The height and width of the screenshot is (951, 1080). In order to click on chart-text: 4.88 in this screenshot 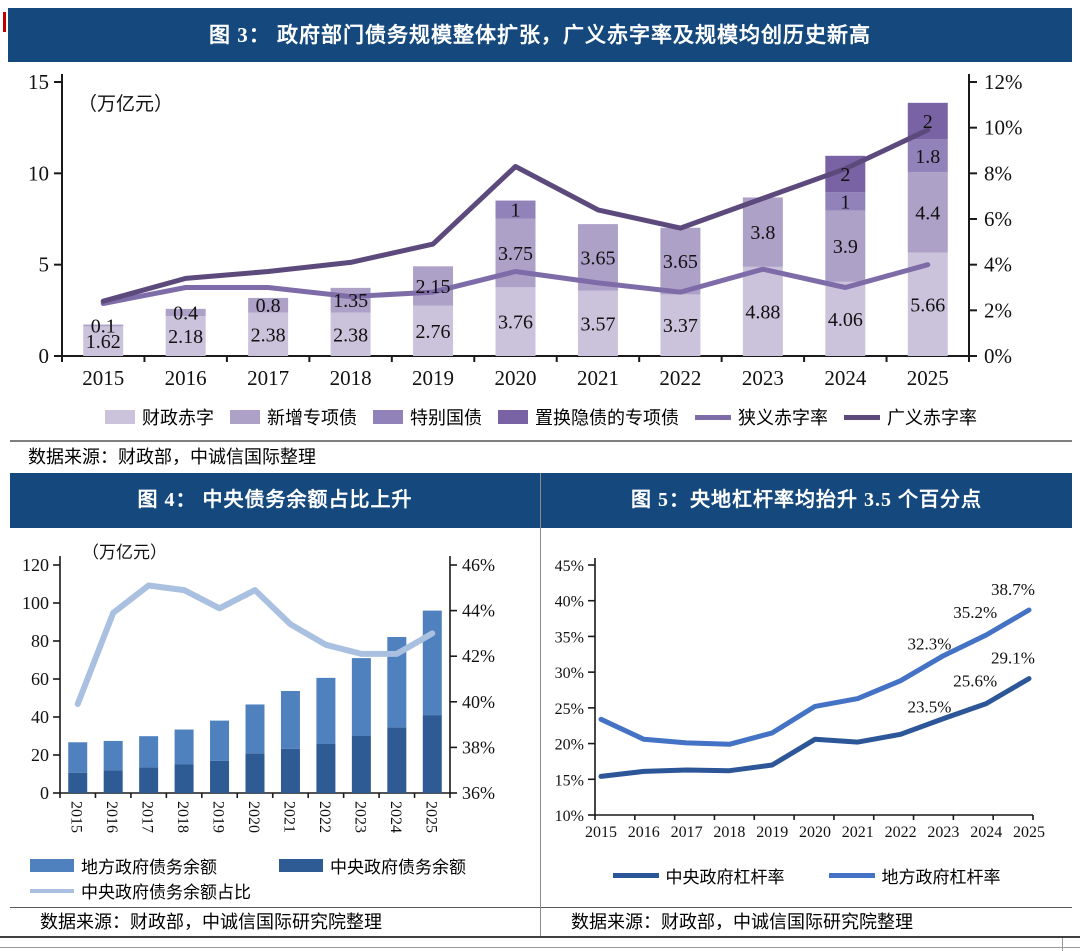, I will do `click(762, 312)`.